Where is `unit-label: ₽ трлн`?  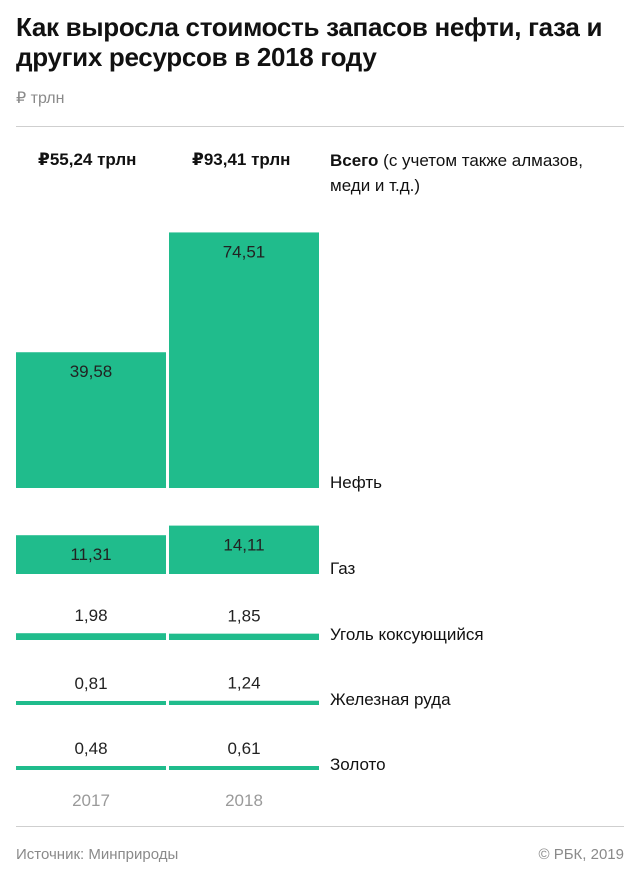
unit-label: ₽ трлн is located at coordinates (40, 98).